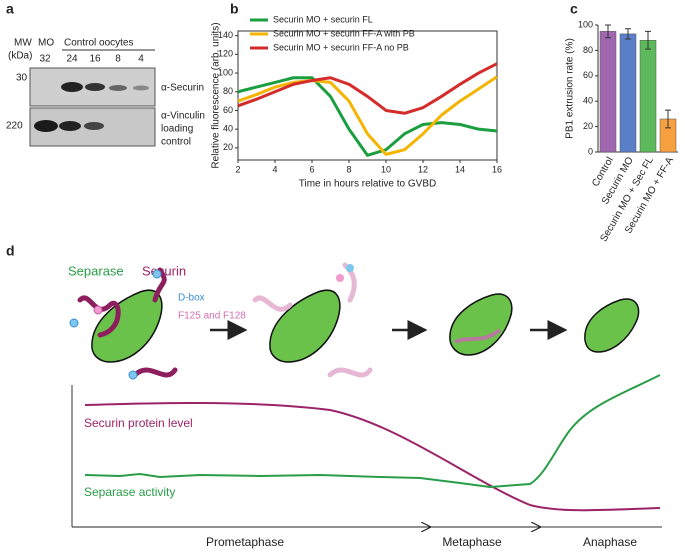 This screenshot has height=556, width=685. I want to click on legend-motifs: F125 and F128, so click(212, 316).